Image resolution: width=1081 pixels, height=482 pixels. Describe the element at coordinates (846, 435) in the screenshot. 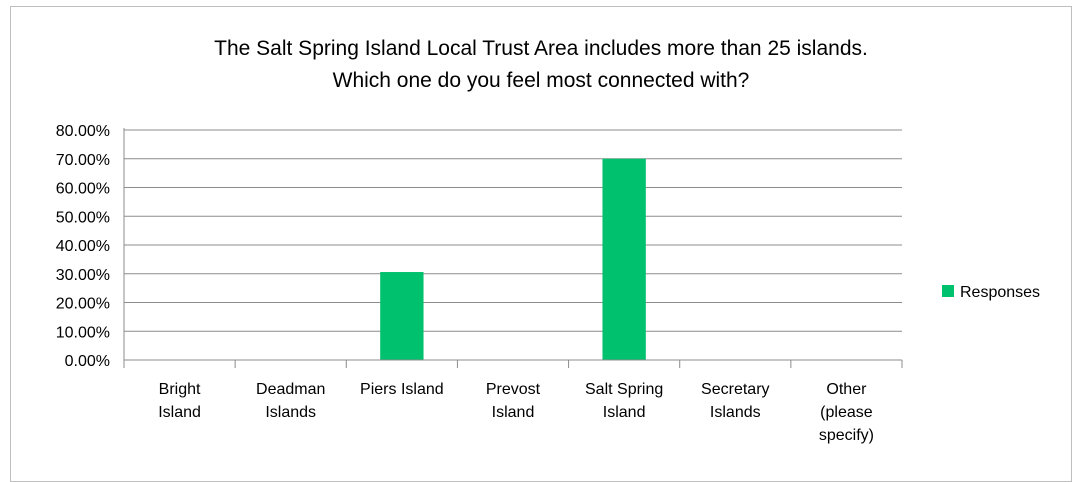

I see `x-category-label: specify)` at that location.